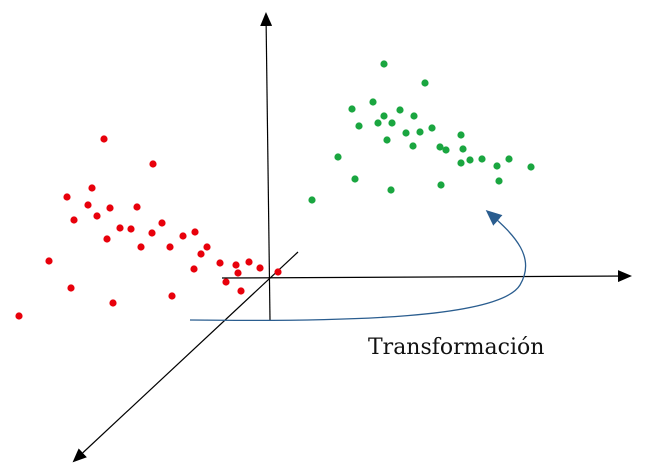 Image resolution: width=647 pixels, height=476 pixels. What do you see at coordinates (456, 347) in the screenshot?
I see `transformation-label: Transformación` at bounding box center [456, 347].